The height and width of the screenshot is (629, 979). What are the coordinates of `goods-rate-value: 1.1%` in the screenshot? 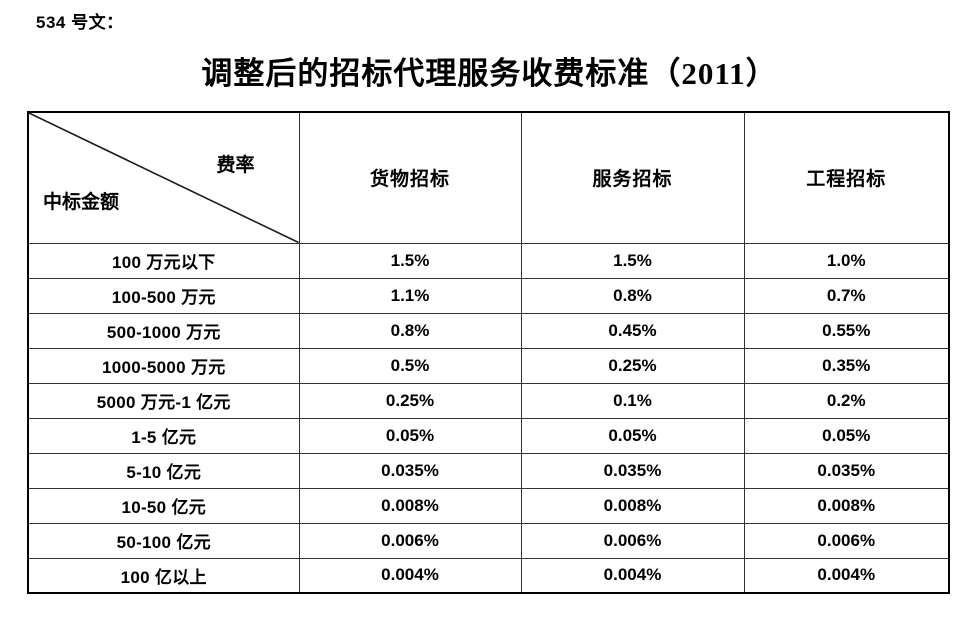 It's located at (410, 295).